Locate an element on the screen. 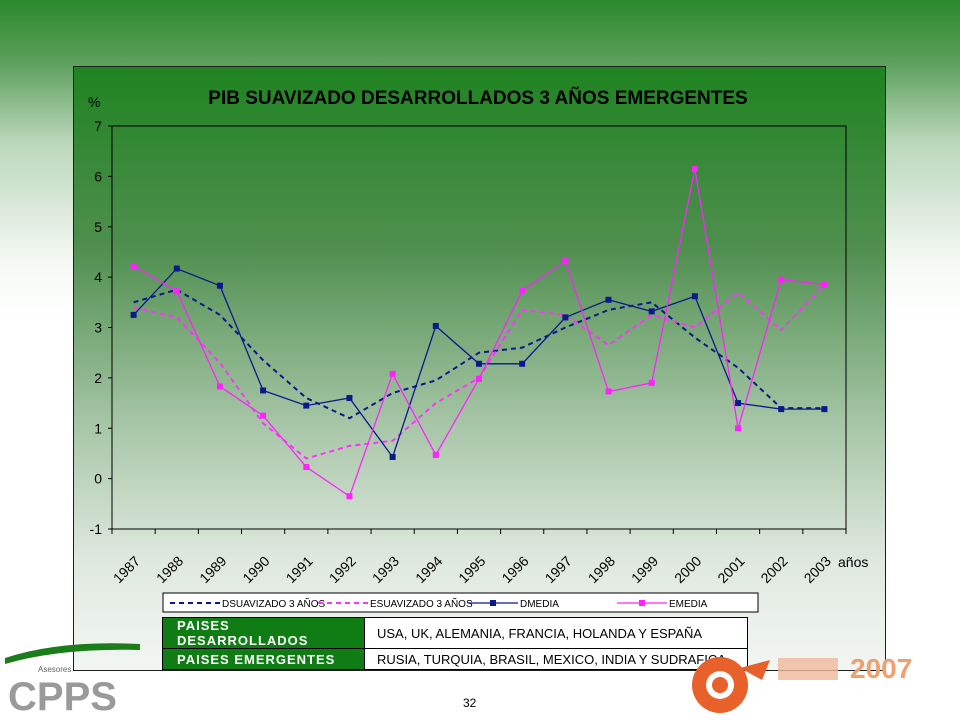 The image size is (960, 720). y-tick-label: 7 is located at coordinates (98, 126).